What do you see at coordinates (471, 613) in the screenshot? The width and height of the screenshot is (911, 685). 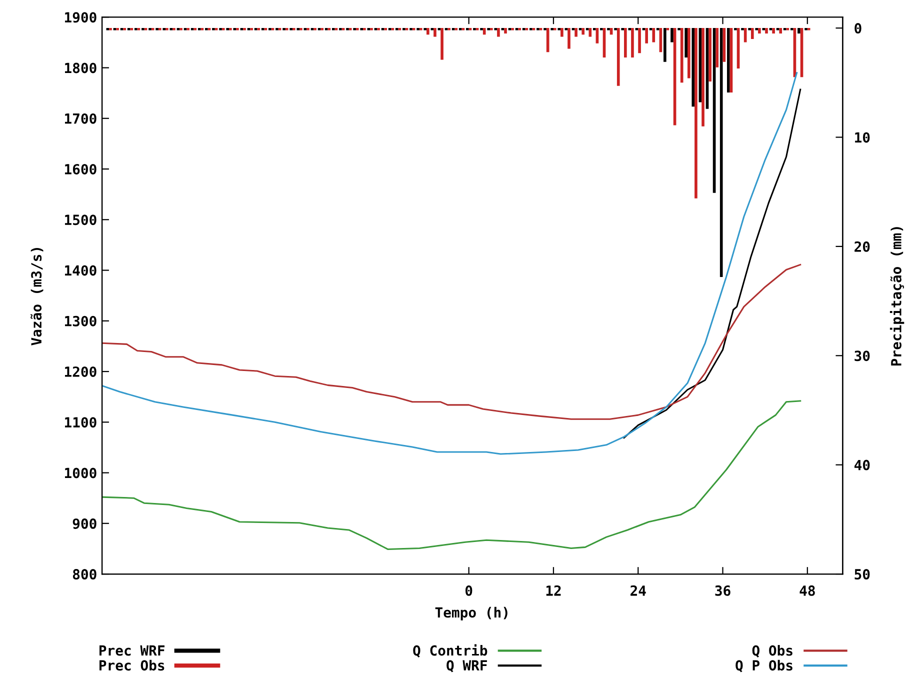 I see `x-axis-title: Tempo (h)` at bounding box center [471, 613].